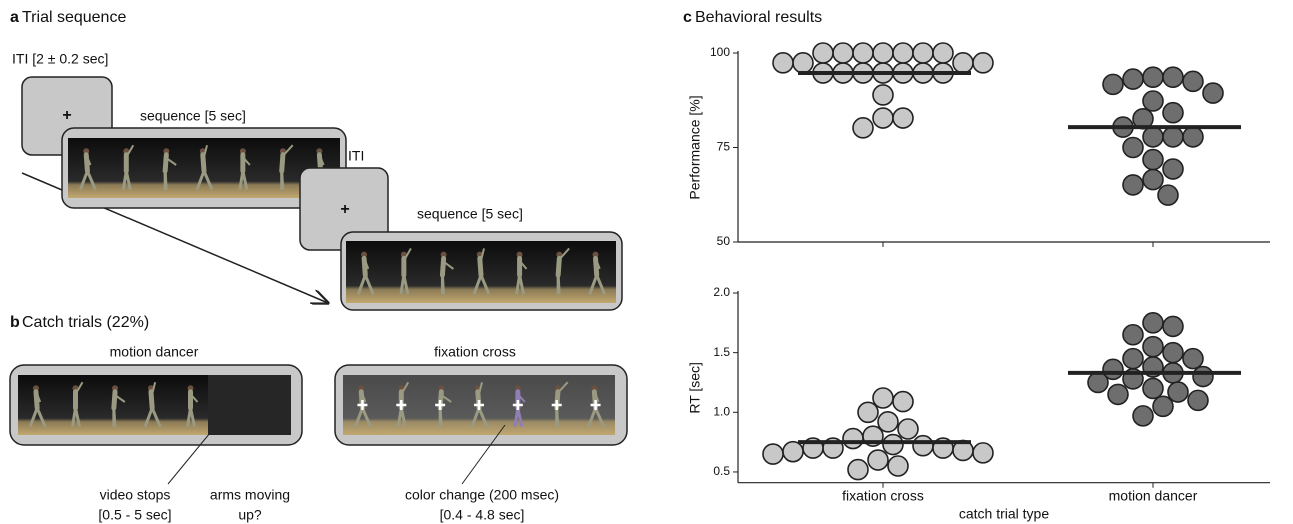 Image resolution: width=1293 pixels, height=524 pixels. Describe the element at coordinates (695, 147) in the screenshot. I see `y-axis-label: Performance [%]` at that location.